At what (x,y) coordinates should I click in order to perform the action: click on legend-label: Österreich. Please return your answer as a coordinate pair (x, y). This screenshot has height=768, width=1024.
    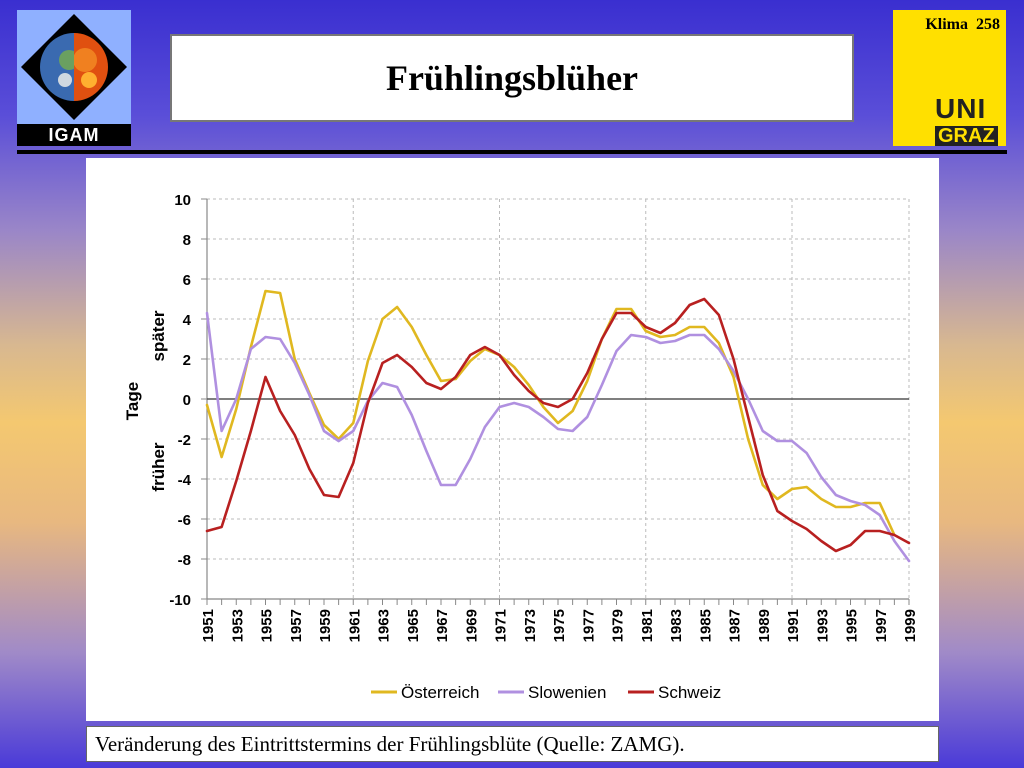
    Looking at the image, I should click on (440, 692).